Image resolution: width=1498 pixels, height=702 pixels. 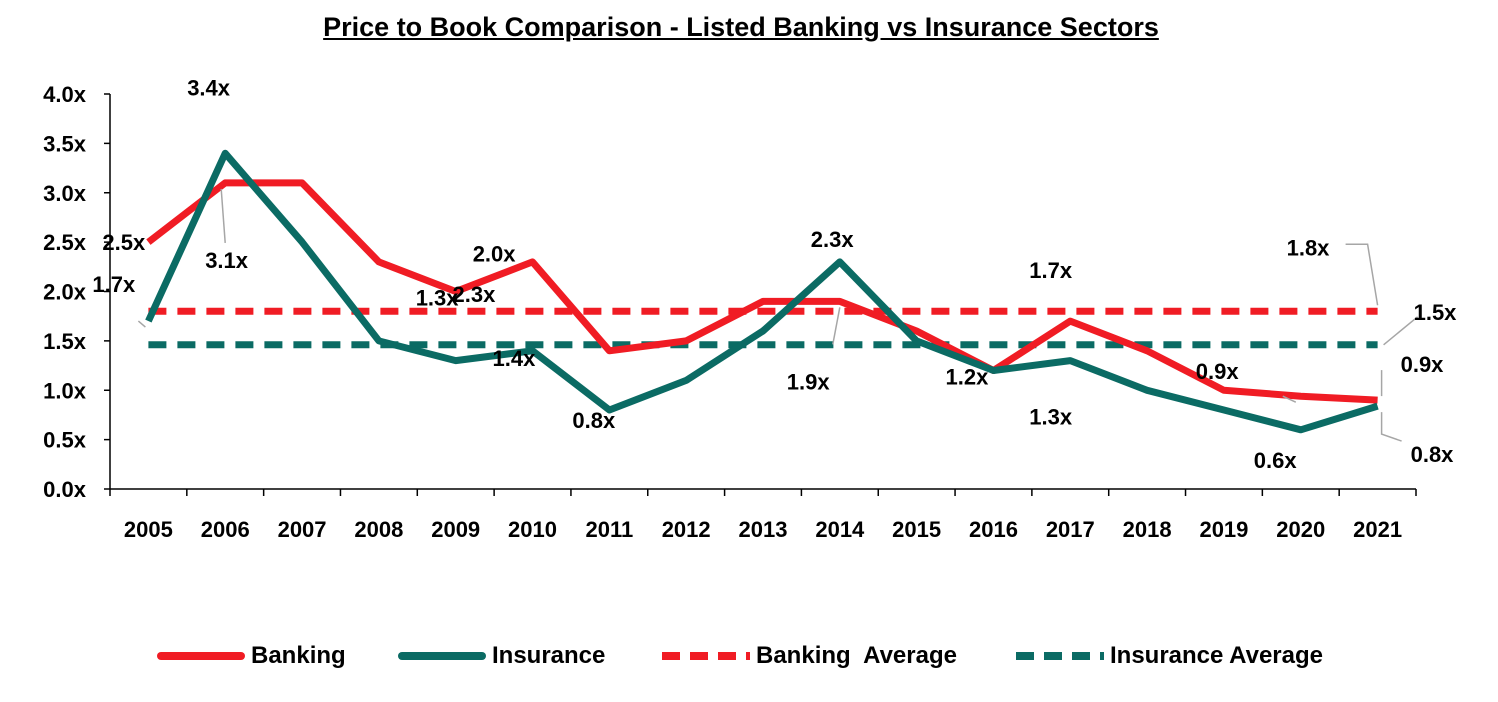 What do you see at coordinates (225, 529) in the screenshot?
I see `x-tick-label: 2006` at bounding box center [225, 529].